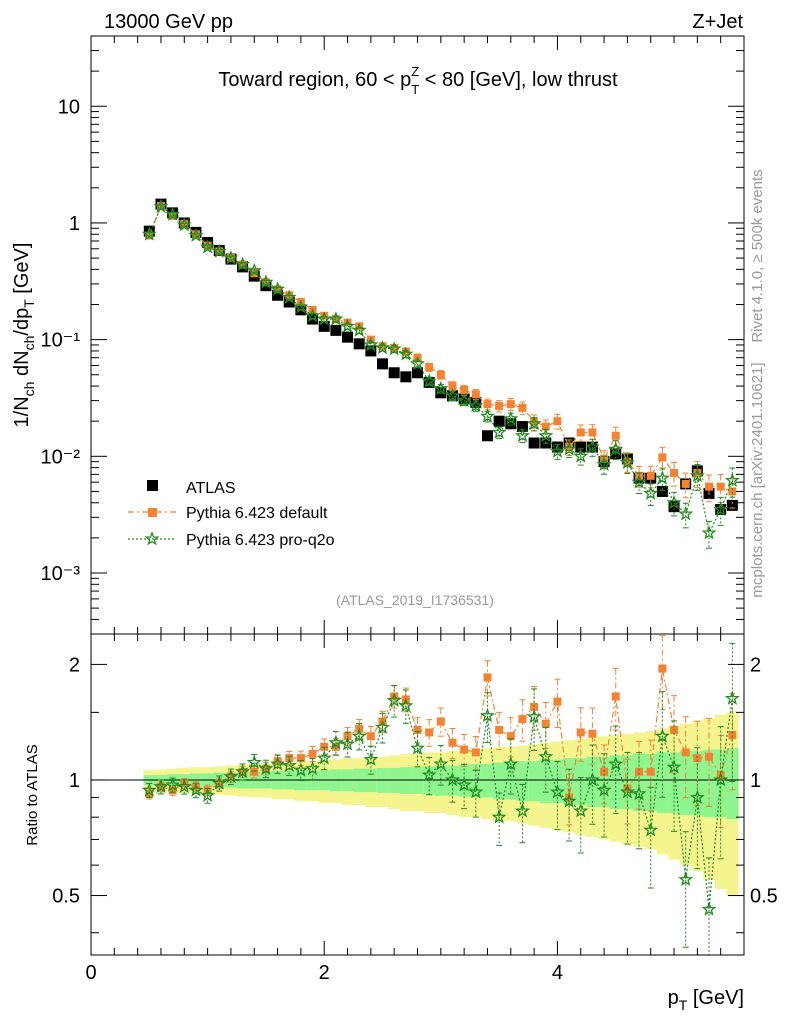 The width and height of the screenshot is (786, 1024). What do you see at coordinates (755, 781) in the screenshot?
I see `ratio-y-tick-label-right: 1` at bounding box center [755, 781].